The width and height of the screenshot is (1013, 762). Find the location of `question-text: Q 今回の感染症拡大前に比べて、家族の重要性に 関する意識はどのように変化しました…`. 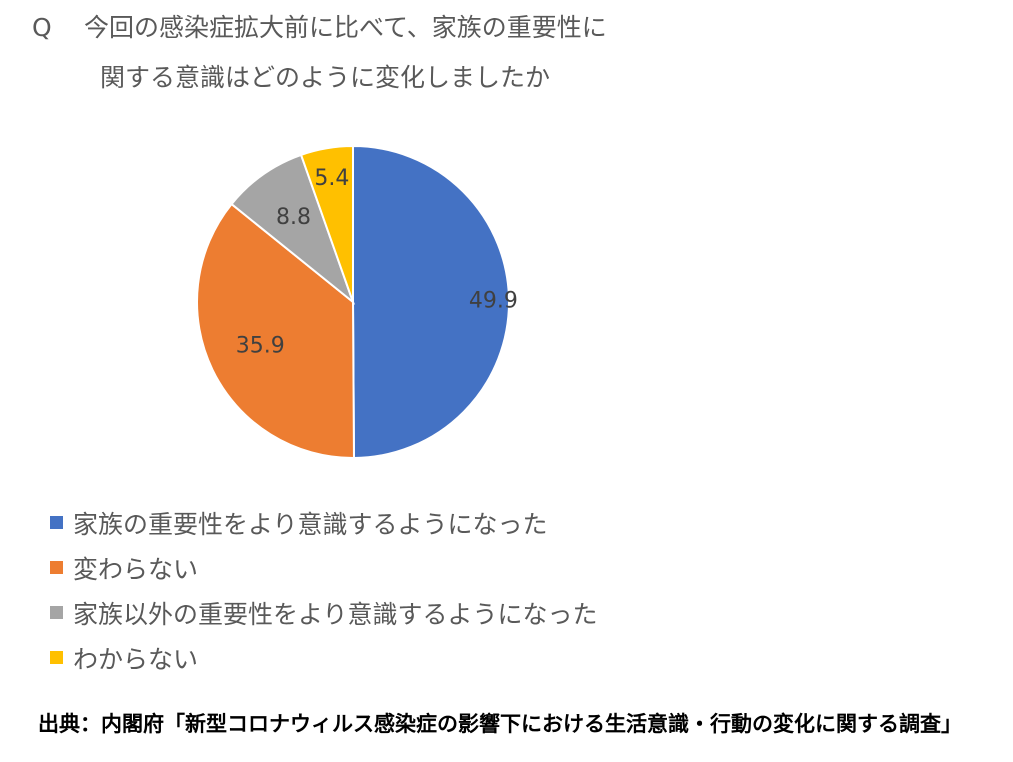

question-text: Q 今回の感染症拡大前に比べて、家族の重要性に 関する意識はどのように変化しました… is located at coordinates (319, 53).